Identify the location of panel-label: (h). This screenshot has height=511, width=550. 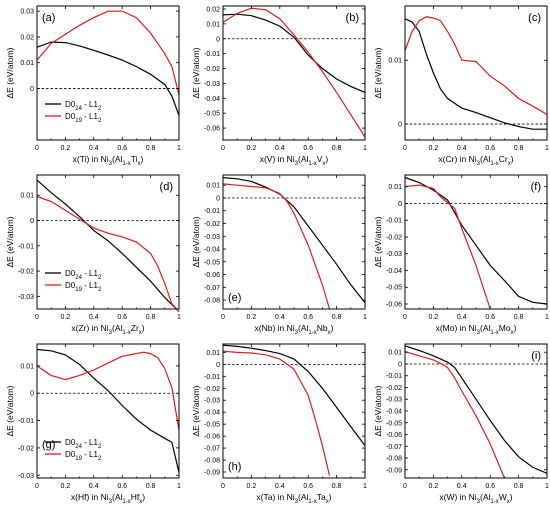
(234, 467).